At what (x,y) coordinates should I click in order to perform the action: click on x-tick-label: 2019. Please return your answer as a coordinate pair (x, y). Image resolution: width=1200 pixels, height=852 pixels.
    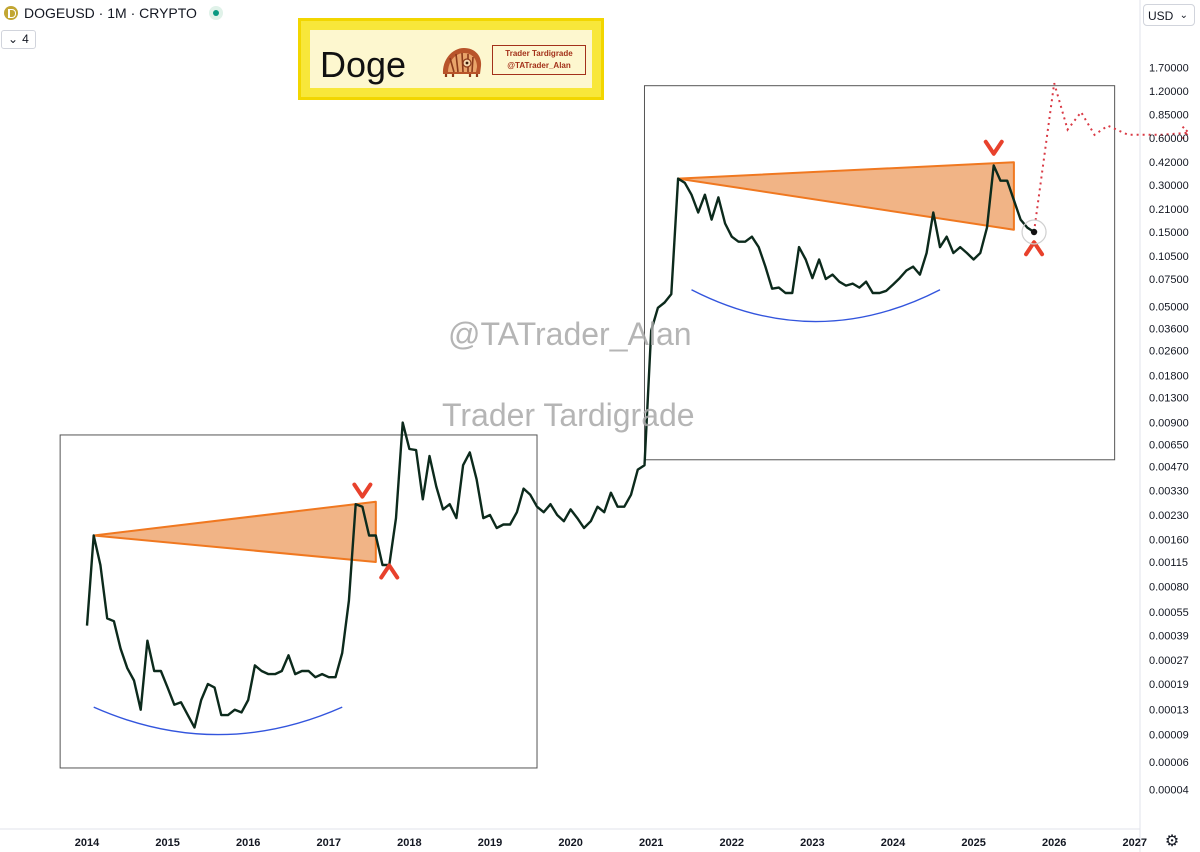
    Looking at the image, I should click on (490, 843).